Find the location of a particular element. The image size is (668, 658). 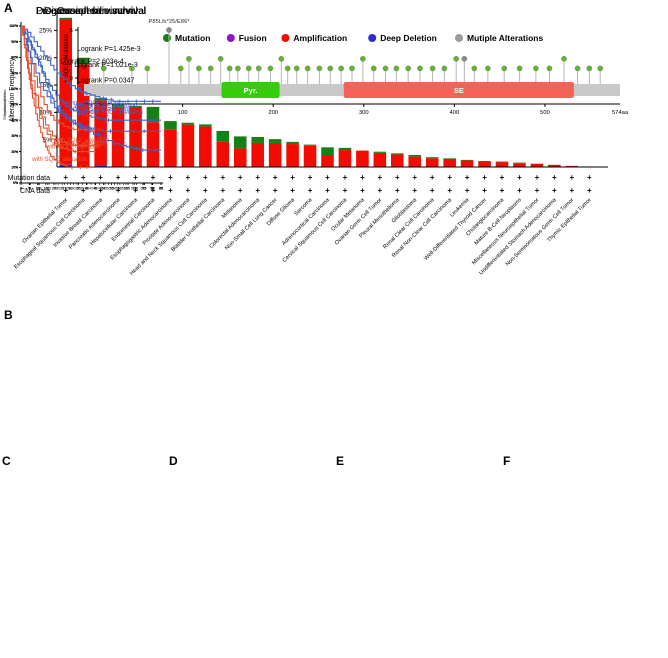

domain-label: SE is located at coordinates (459, 90).